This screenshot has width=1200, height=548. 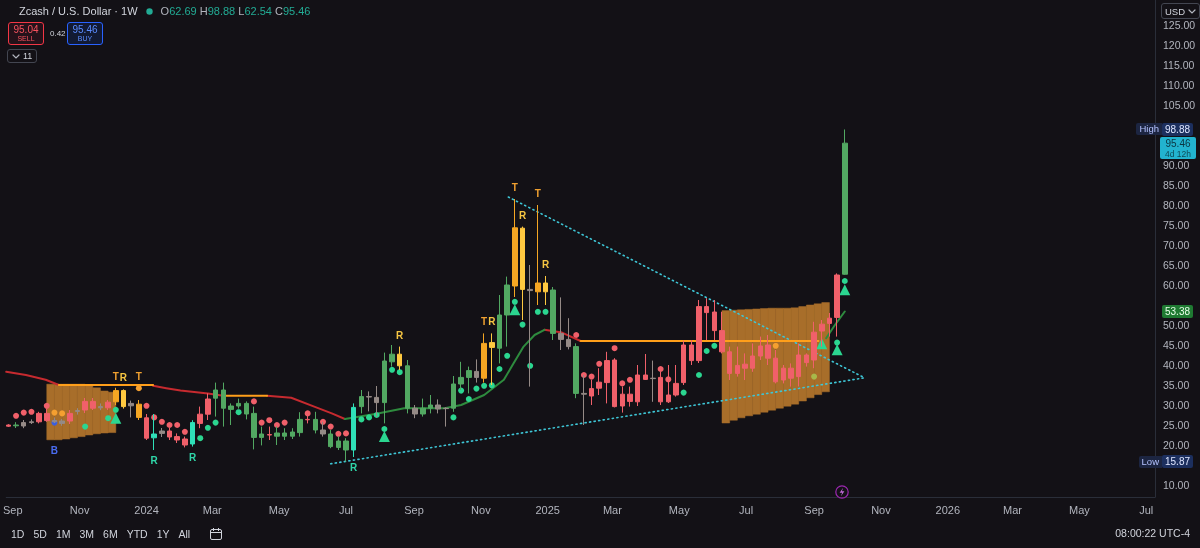 What do you see at coordinates (26, 29) in the screenshot?
I see `annotation: 95.04` at bounding box center [26, 29].